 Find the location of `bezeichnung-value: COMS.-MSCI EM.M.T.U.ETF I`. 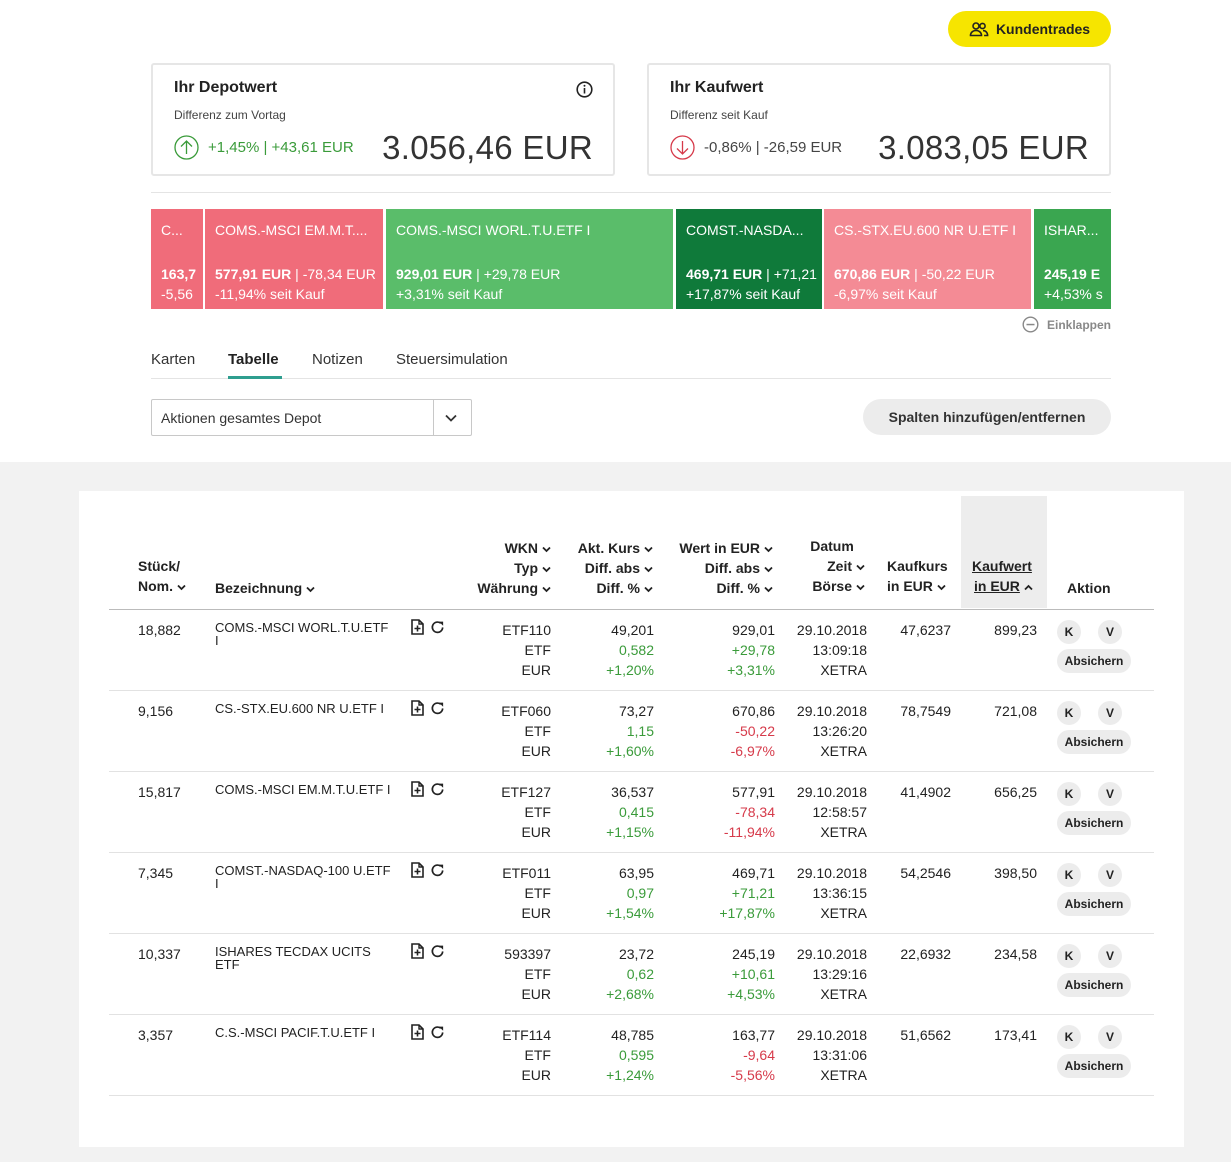

bezeichnung-value: COMS.-MSCI EM.M.T.U.ETF I is located at coordinates (303, 789).